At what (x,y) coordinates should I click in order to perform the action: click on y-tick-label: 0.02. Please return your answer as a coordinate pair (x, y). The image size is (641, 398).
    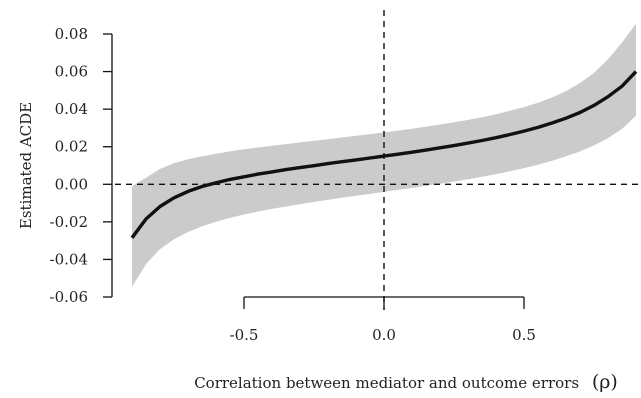
    Looking at the image, I should click on (71, 147).